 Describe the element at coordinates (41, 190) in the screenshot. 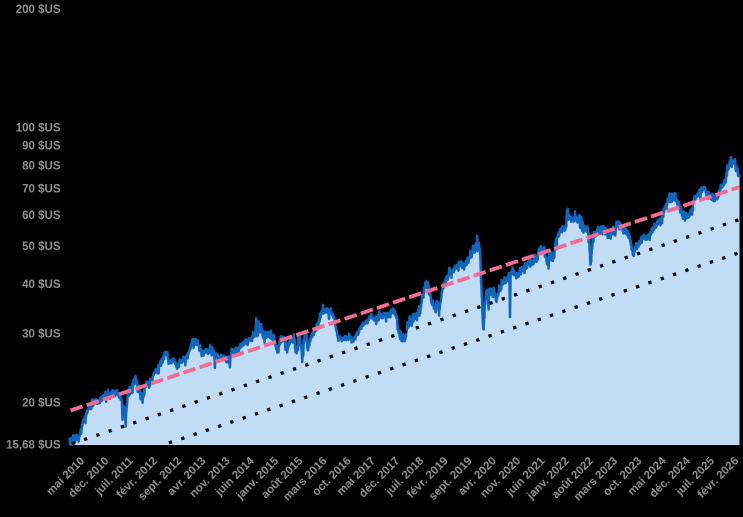

I see `svg-text: 70 $US` at that location.